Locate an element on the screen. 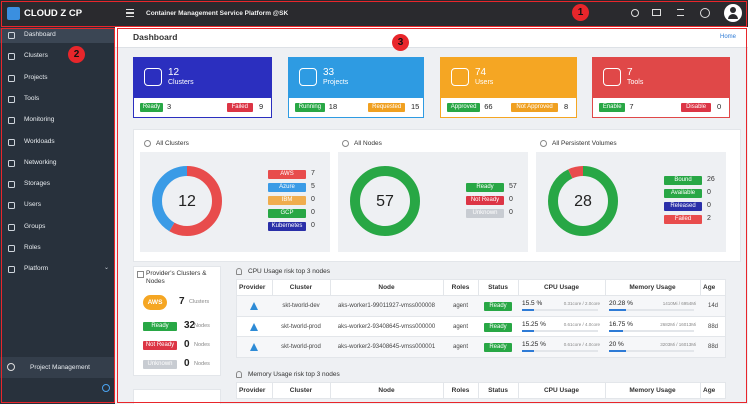  annotation-marker: 1 is located at coordinates (580, 12).